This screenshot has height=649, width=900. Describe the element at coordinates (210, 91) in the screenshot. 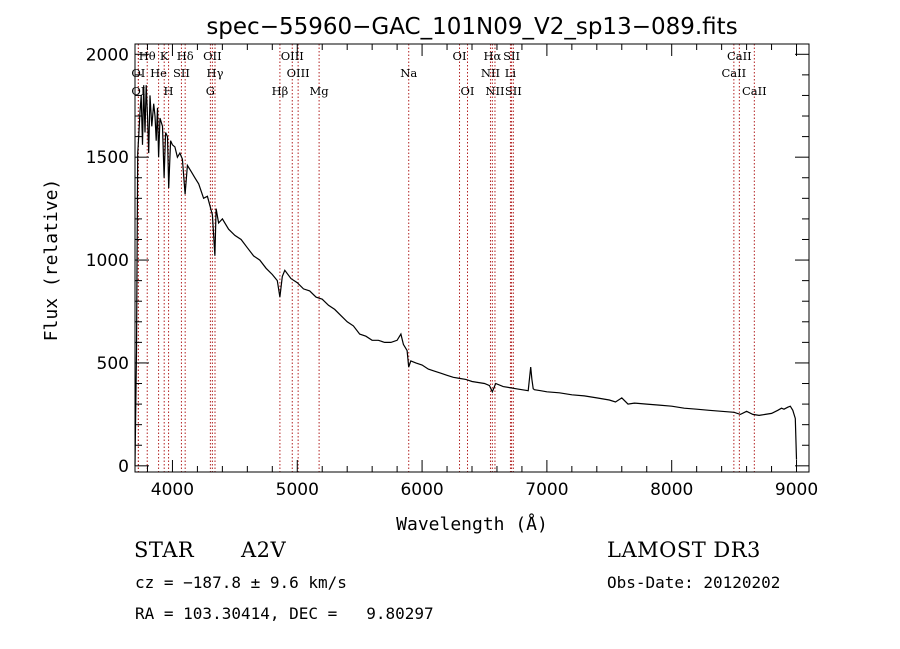

I see `line-marker-label: G` at that location.